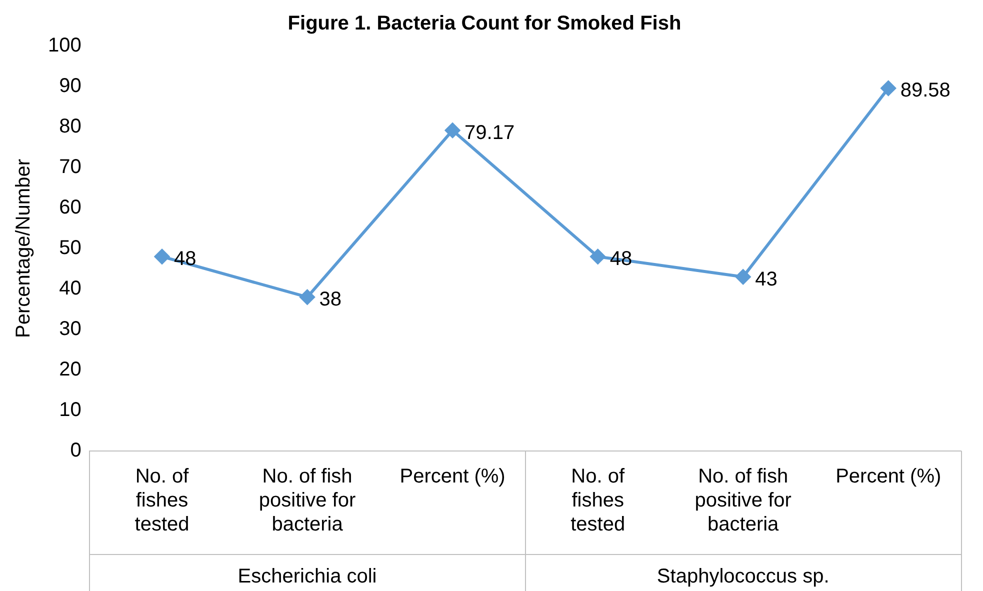  Describe the element at coordinates (70, 86) in the screenshot. I see `y-tick-label: 90` at that location.